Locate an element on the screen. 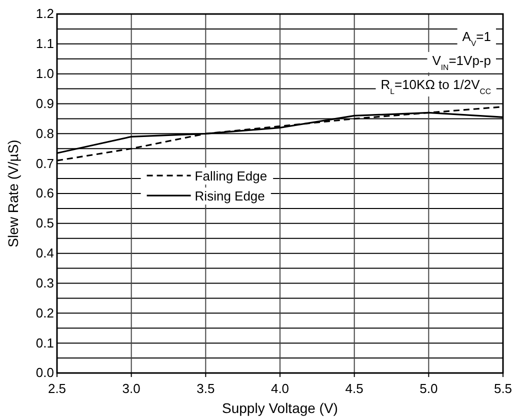 This screenshot has width=513, height=419. y-tick-label: 0.0 is located at coordinates (45, 372).